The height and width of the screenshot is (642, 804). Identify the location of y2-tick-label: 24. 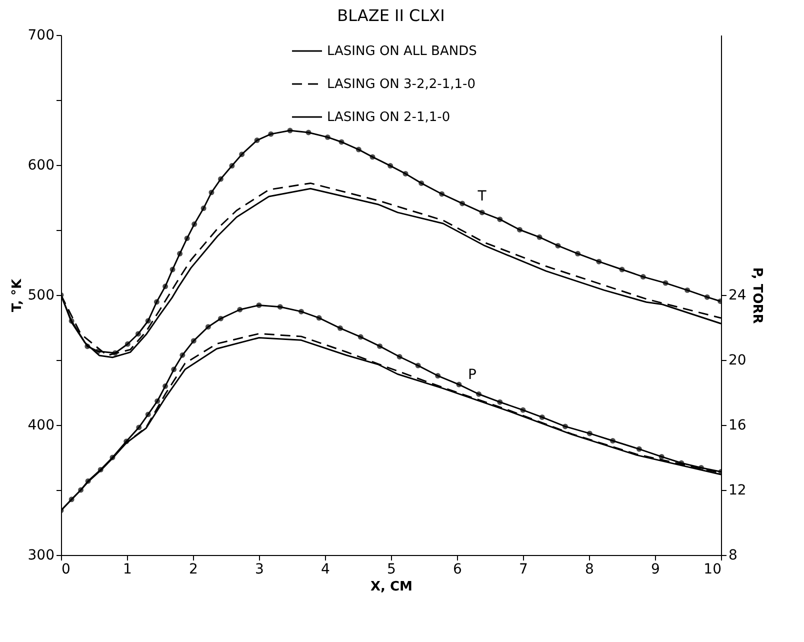
(737, 296).